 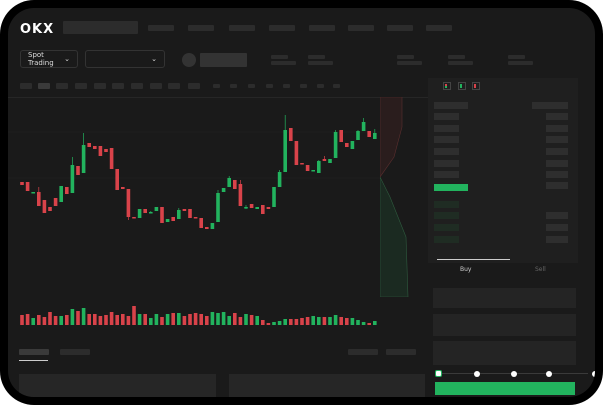 What do you see at coordinates (504, 325) in the screenshot?
I see `amount-input` at bounding box center [504, 325].